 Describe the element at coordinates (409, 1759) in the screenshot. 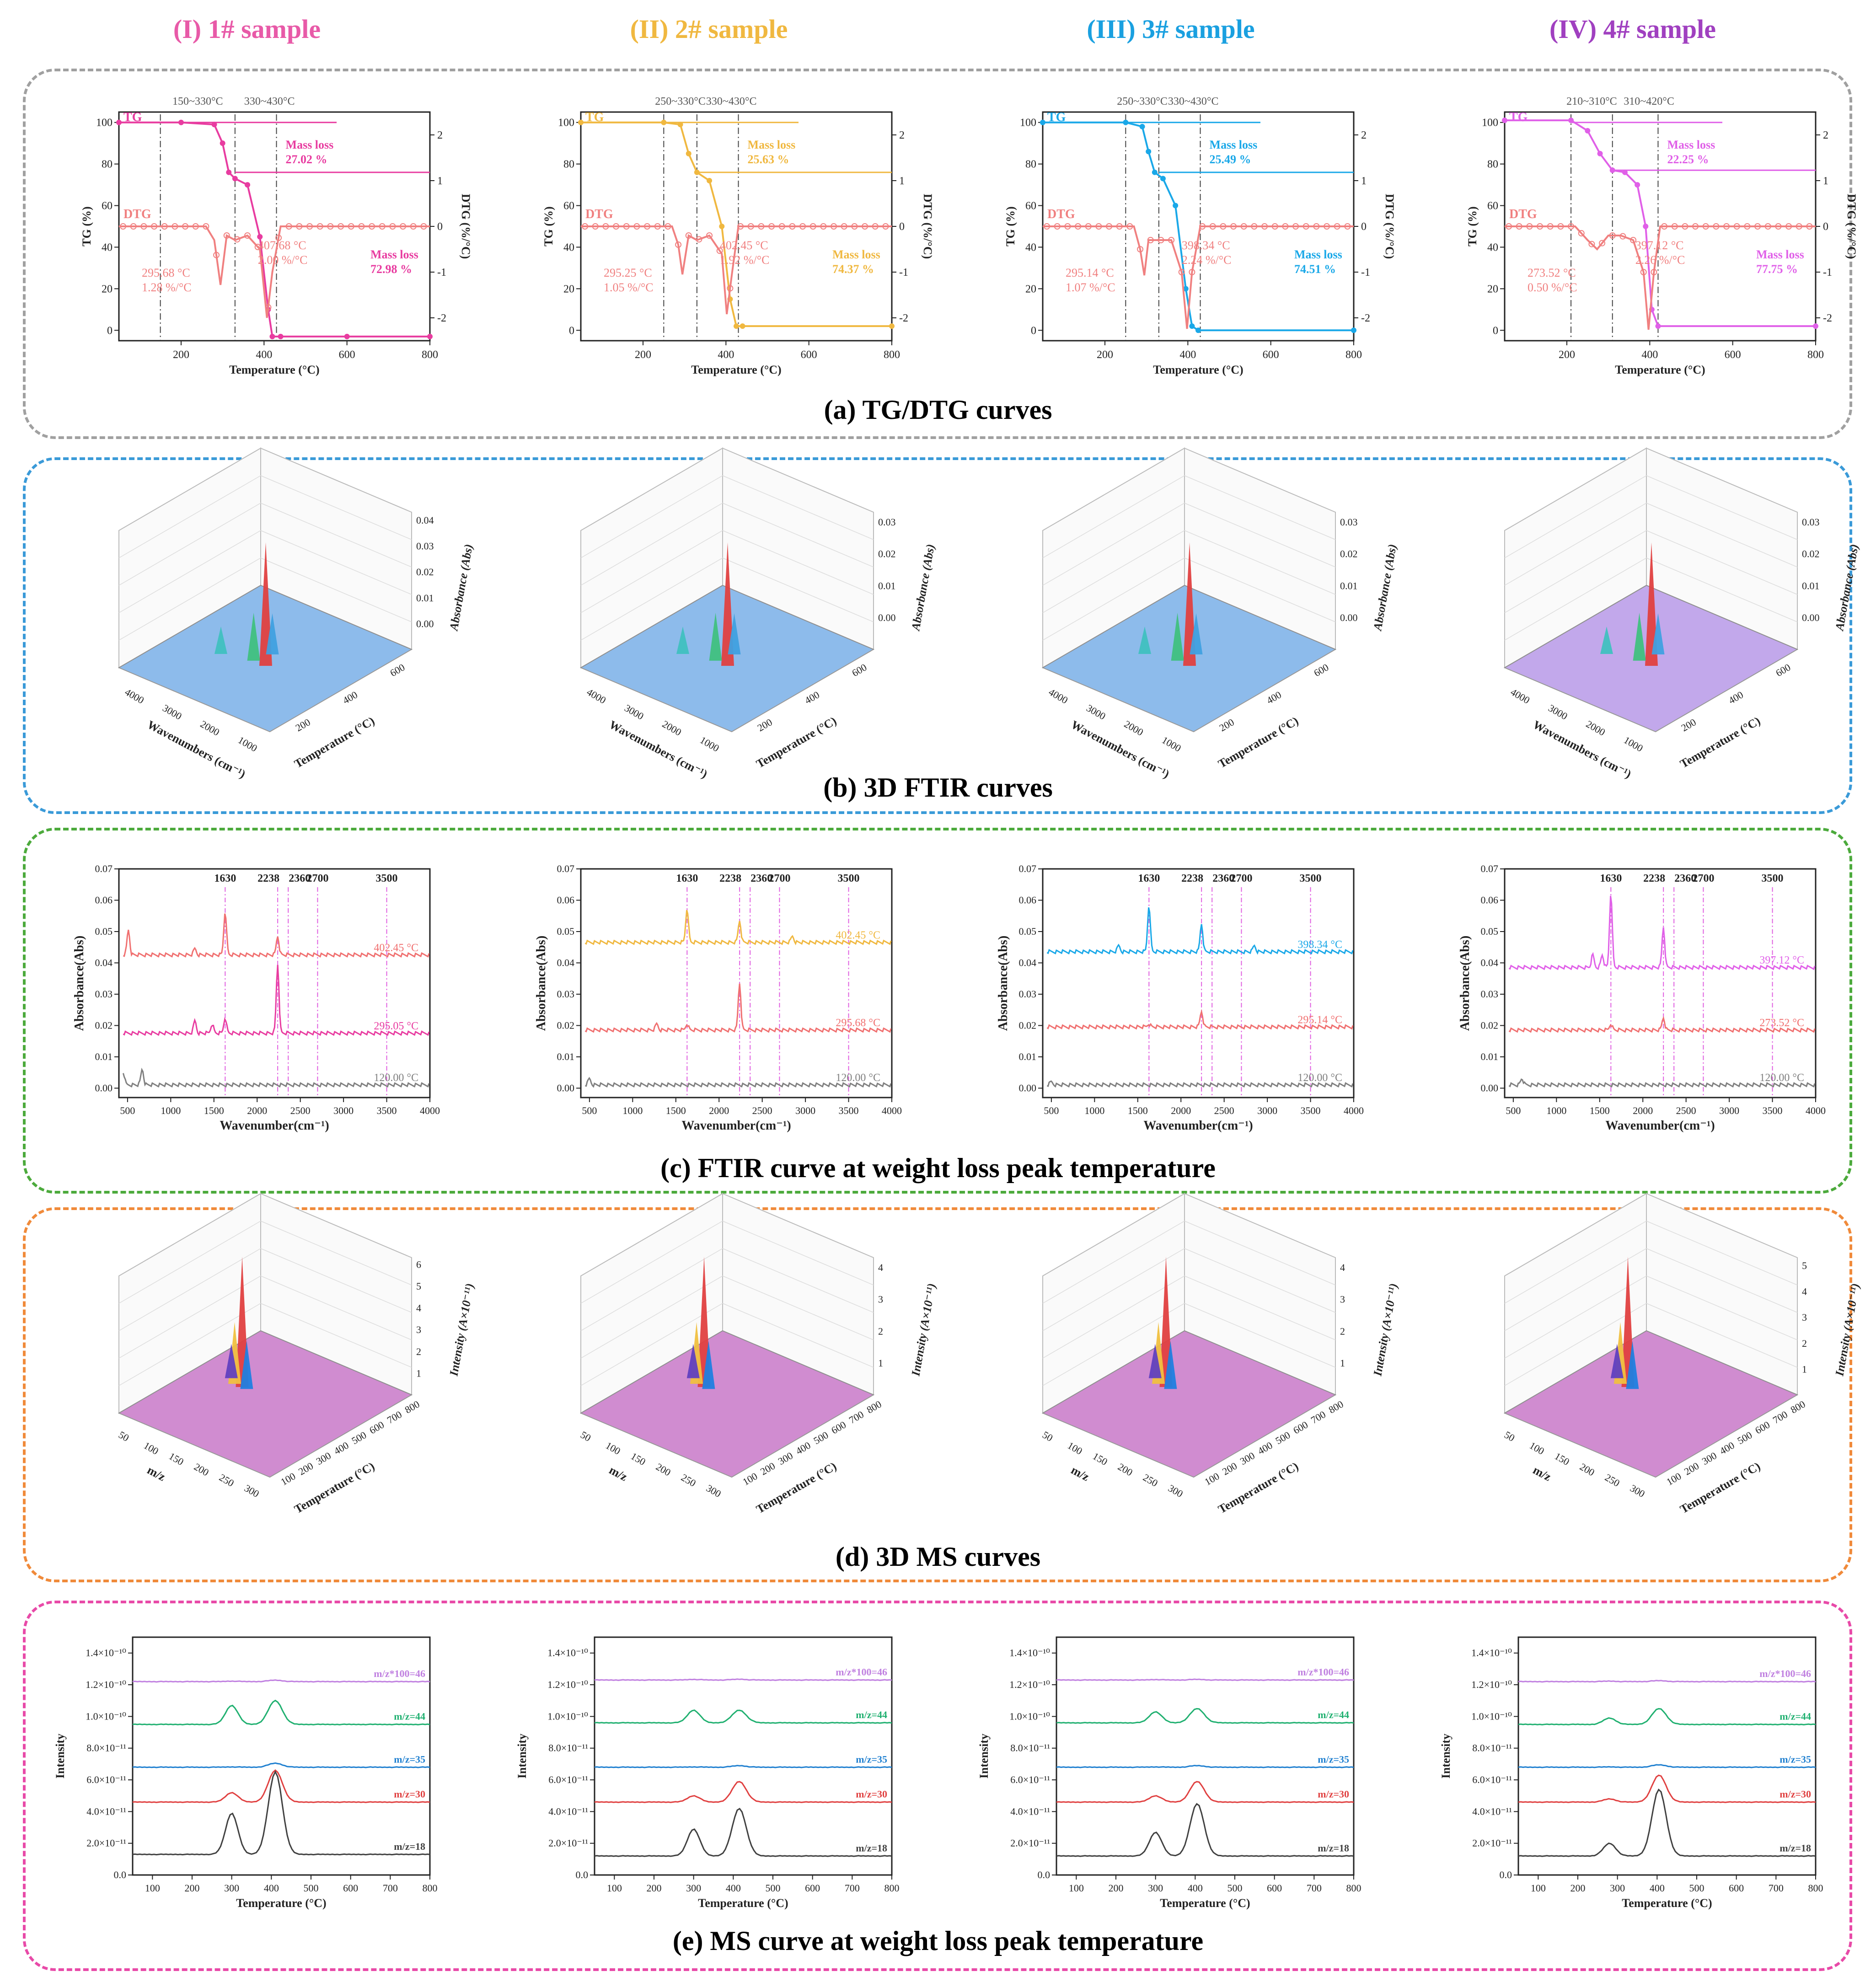

I see `series-label: m/z=35` at that location.